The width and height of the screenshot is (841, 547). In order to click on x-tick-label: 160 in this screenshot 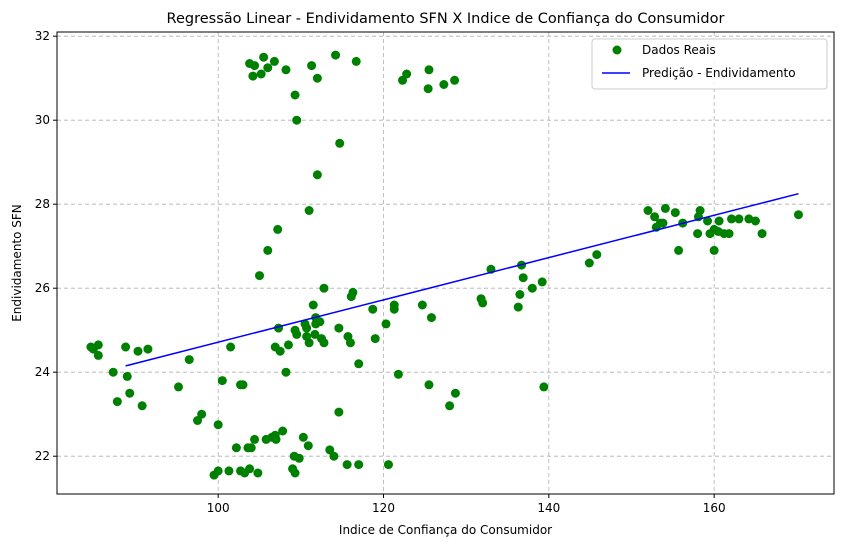, I will do `click(714, 508)`.